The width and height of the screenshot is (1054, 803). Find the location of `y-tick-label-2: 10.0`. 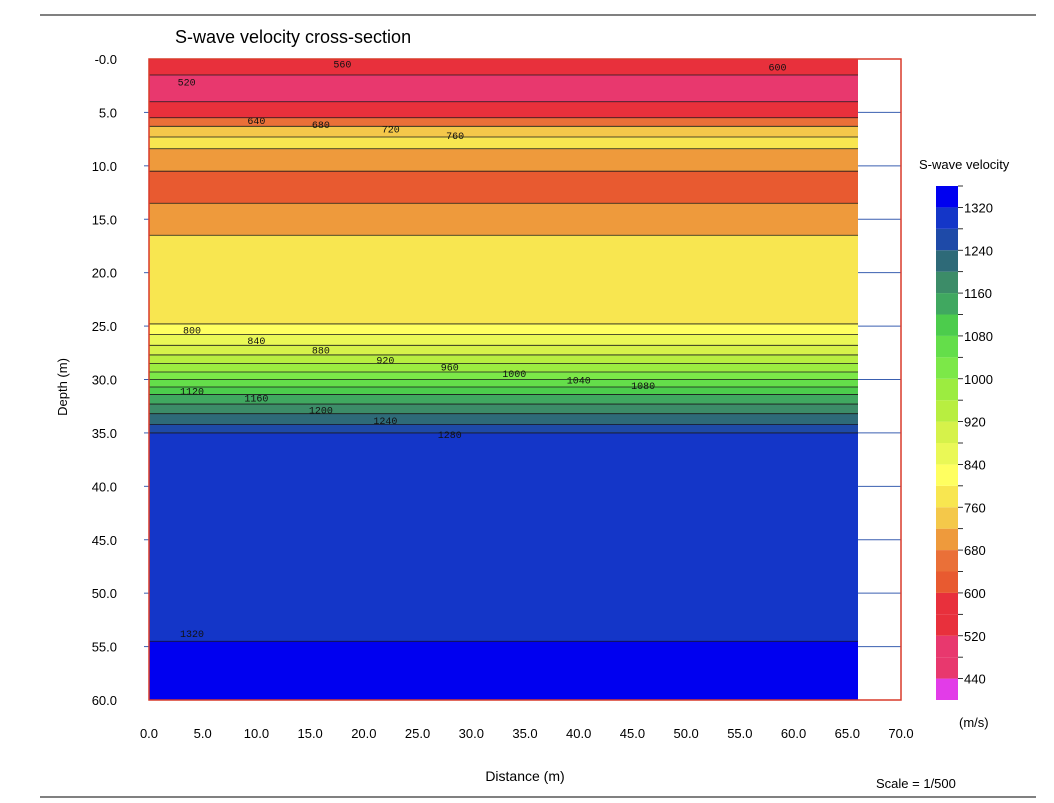

y-tick-label-2: 10.0 is located at coordinates (104, 166).